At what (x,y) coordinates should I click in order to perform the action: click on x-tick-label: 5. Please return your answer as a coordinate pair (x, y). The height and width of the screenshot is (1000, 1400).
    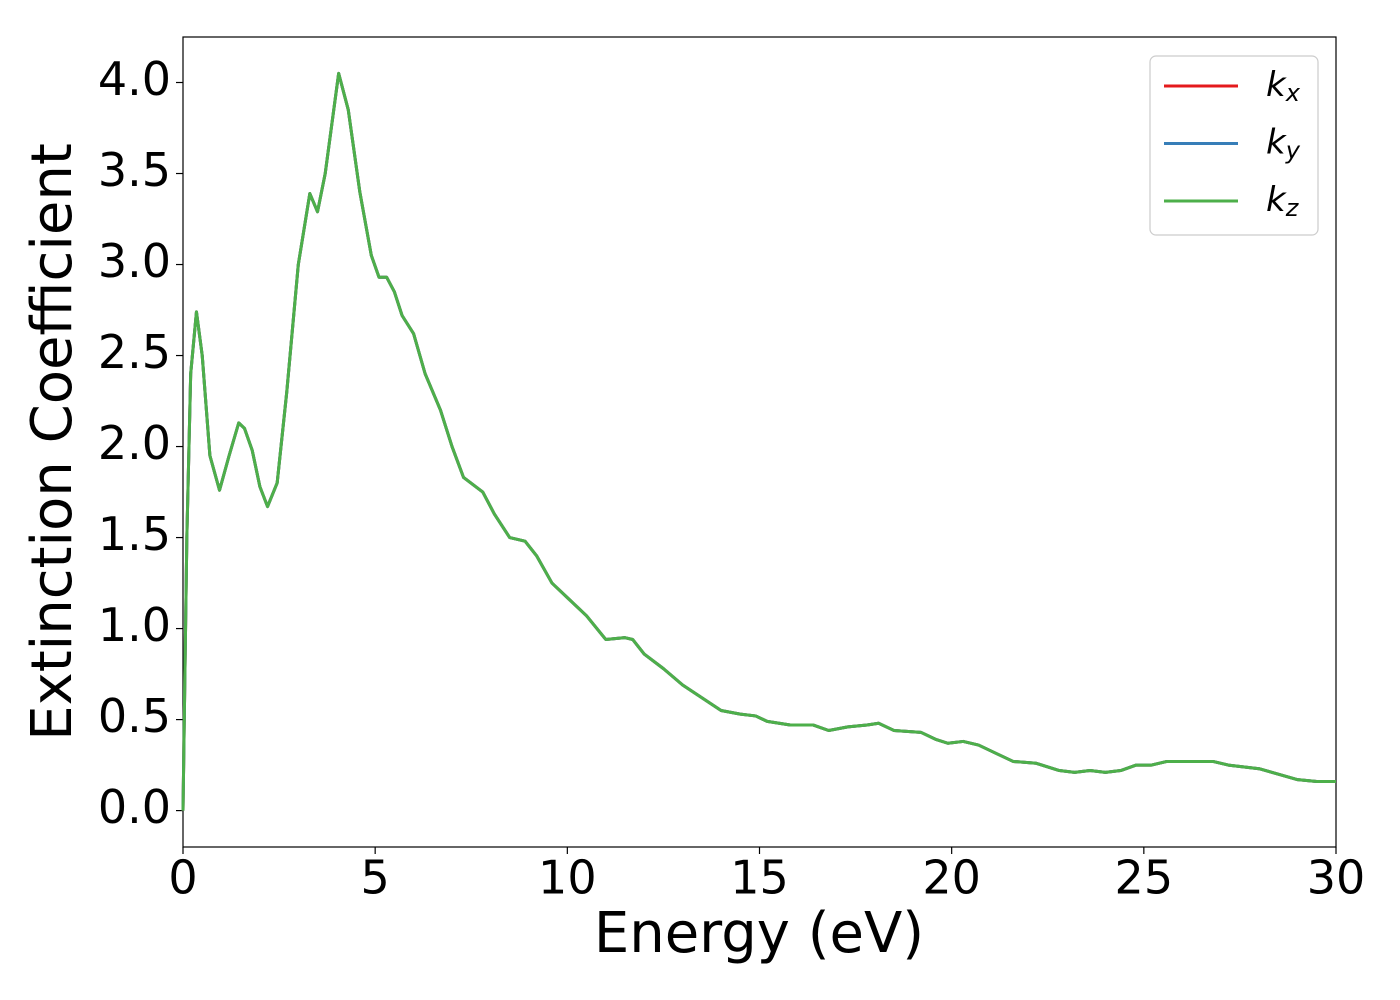
    Looking at the image, I should click on (375, 878).